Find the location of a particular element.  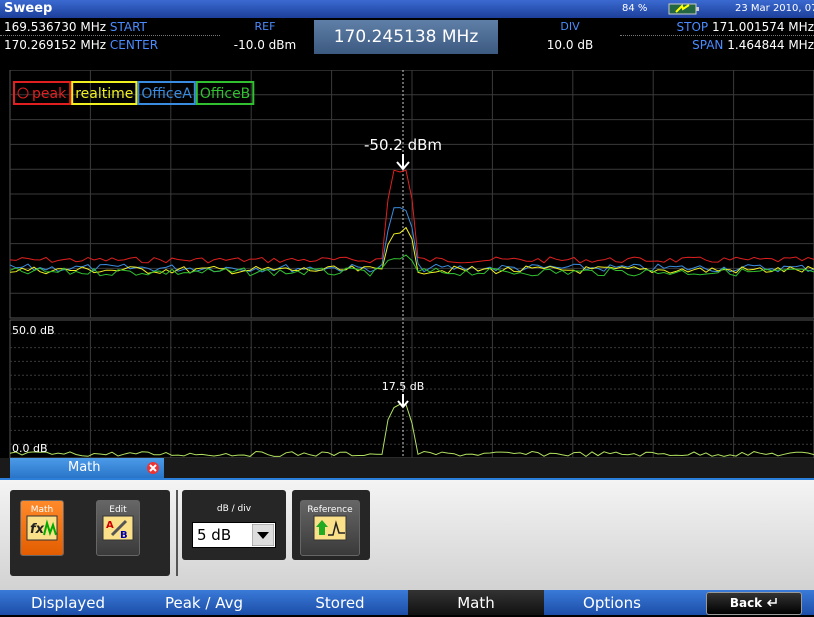

nav-label: Back is located at coordinates (746, 603).